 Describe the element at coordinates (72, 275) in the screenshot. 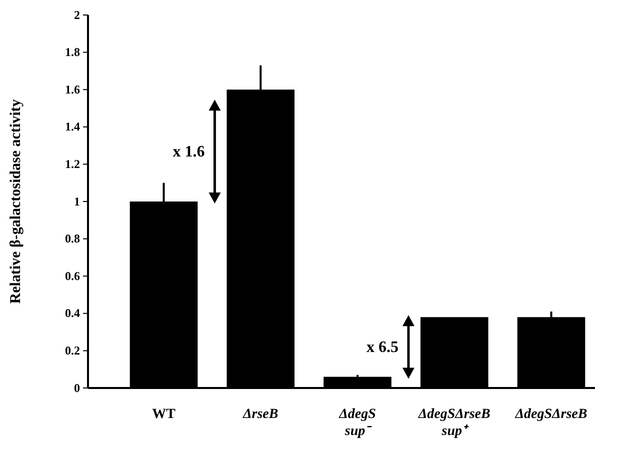

I see `y-tick-label: 0.6` at that location.